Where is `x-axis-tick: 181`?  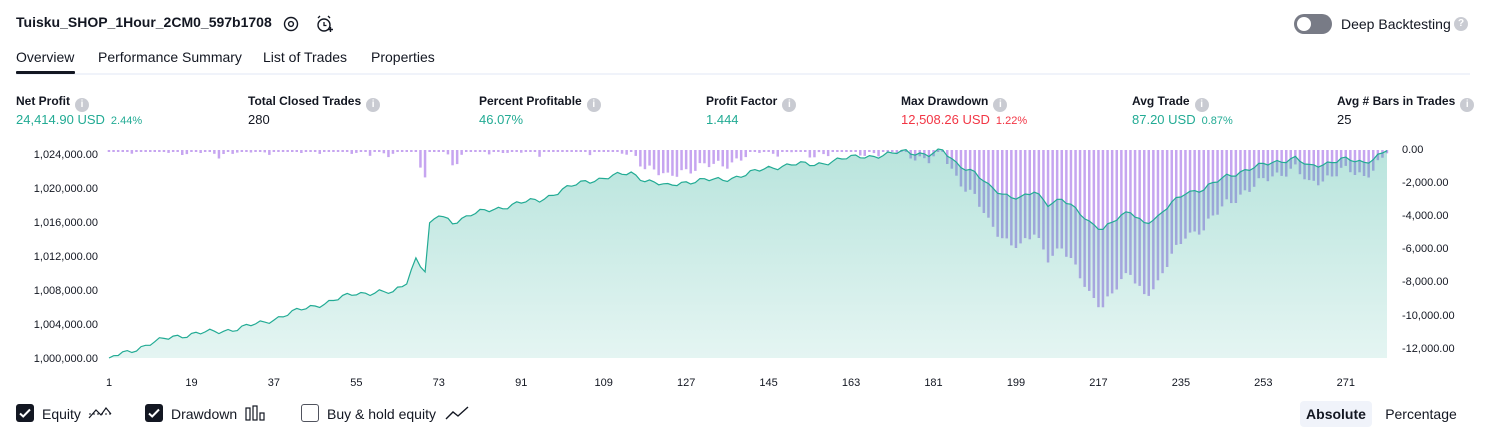 x-axis-tick: 181 is located at coordinates (933, 383).